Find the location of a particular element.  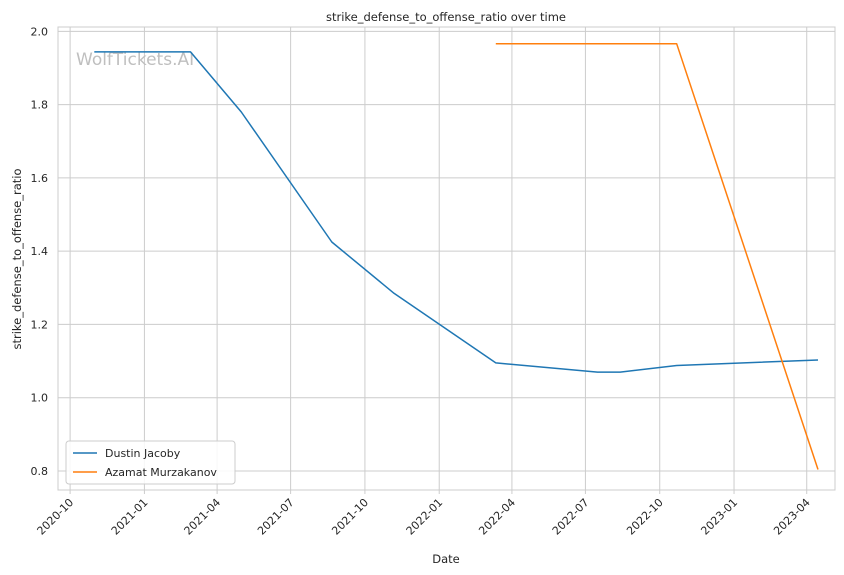

y-tick-label: 1.0 is located at coordinates (40, 398).